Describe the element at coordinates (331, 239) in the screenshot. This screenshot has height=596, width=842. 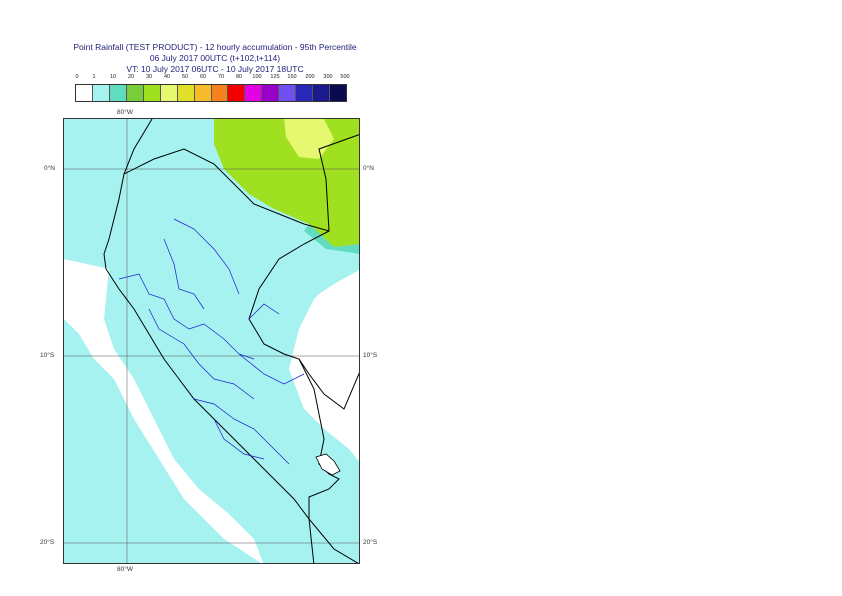
I see `light-rain-band` at that location.